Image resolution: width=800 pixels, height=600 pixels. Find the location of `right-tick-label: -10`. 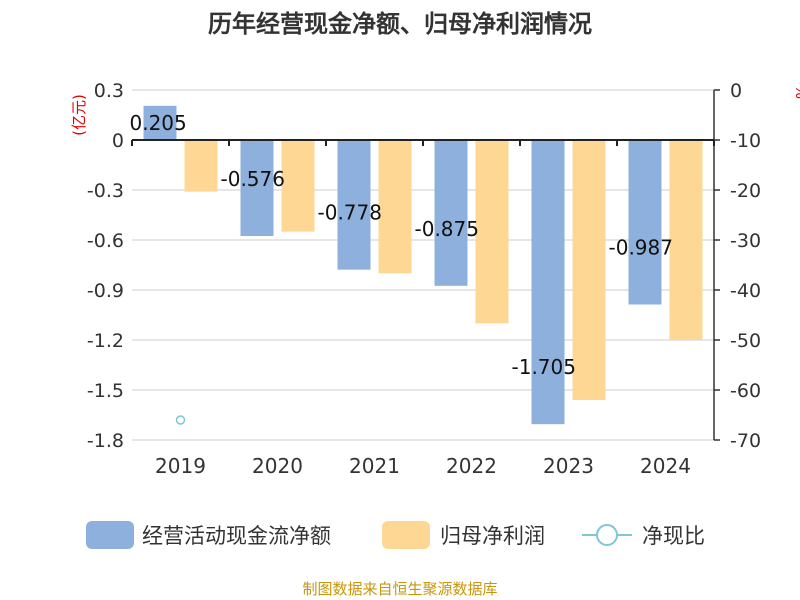

right-tick-label: -10 is located at coordinates (745, 141).